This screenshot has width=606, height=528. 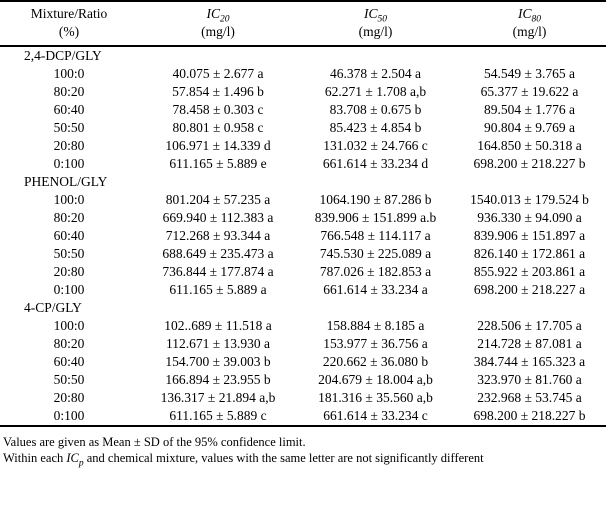 I want to click on ic-subscript: 50, so click(x=382, y=19).